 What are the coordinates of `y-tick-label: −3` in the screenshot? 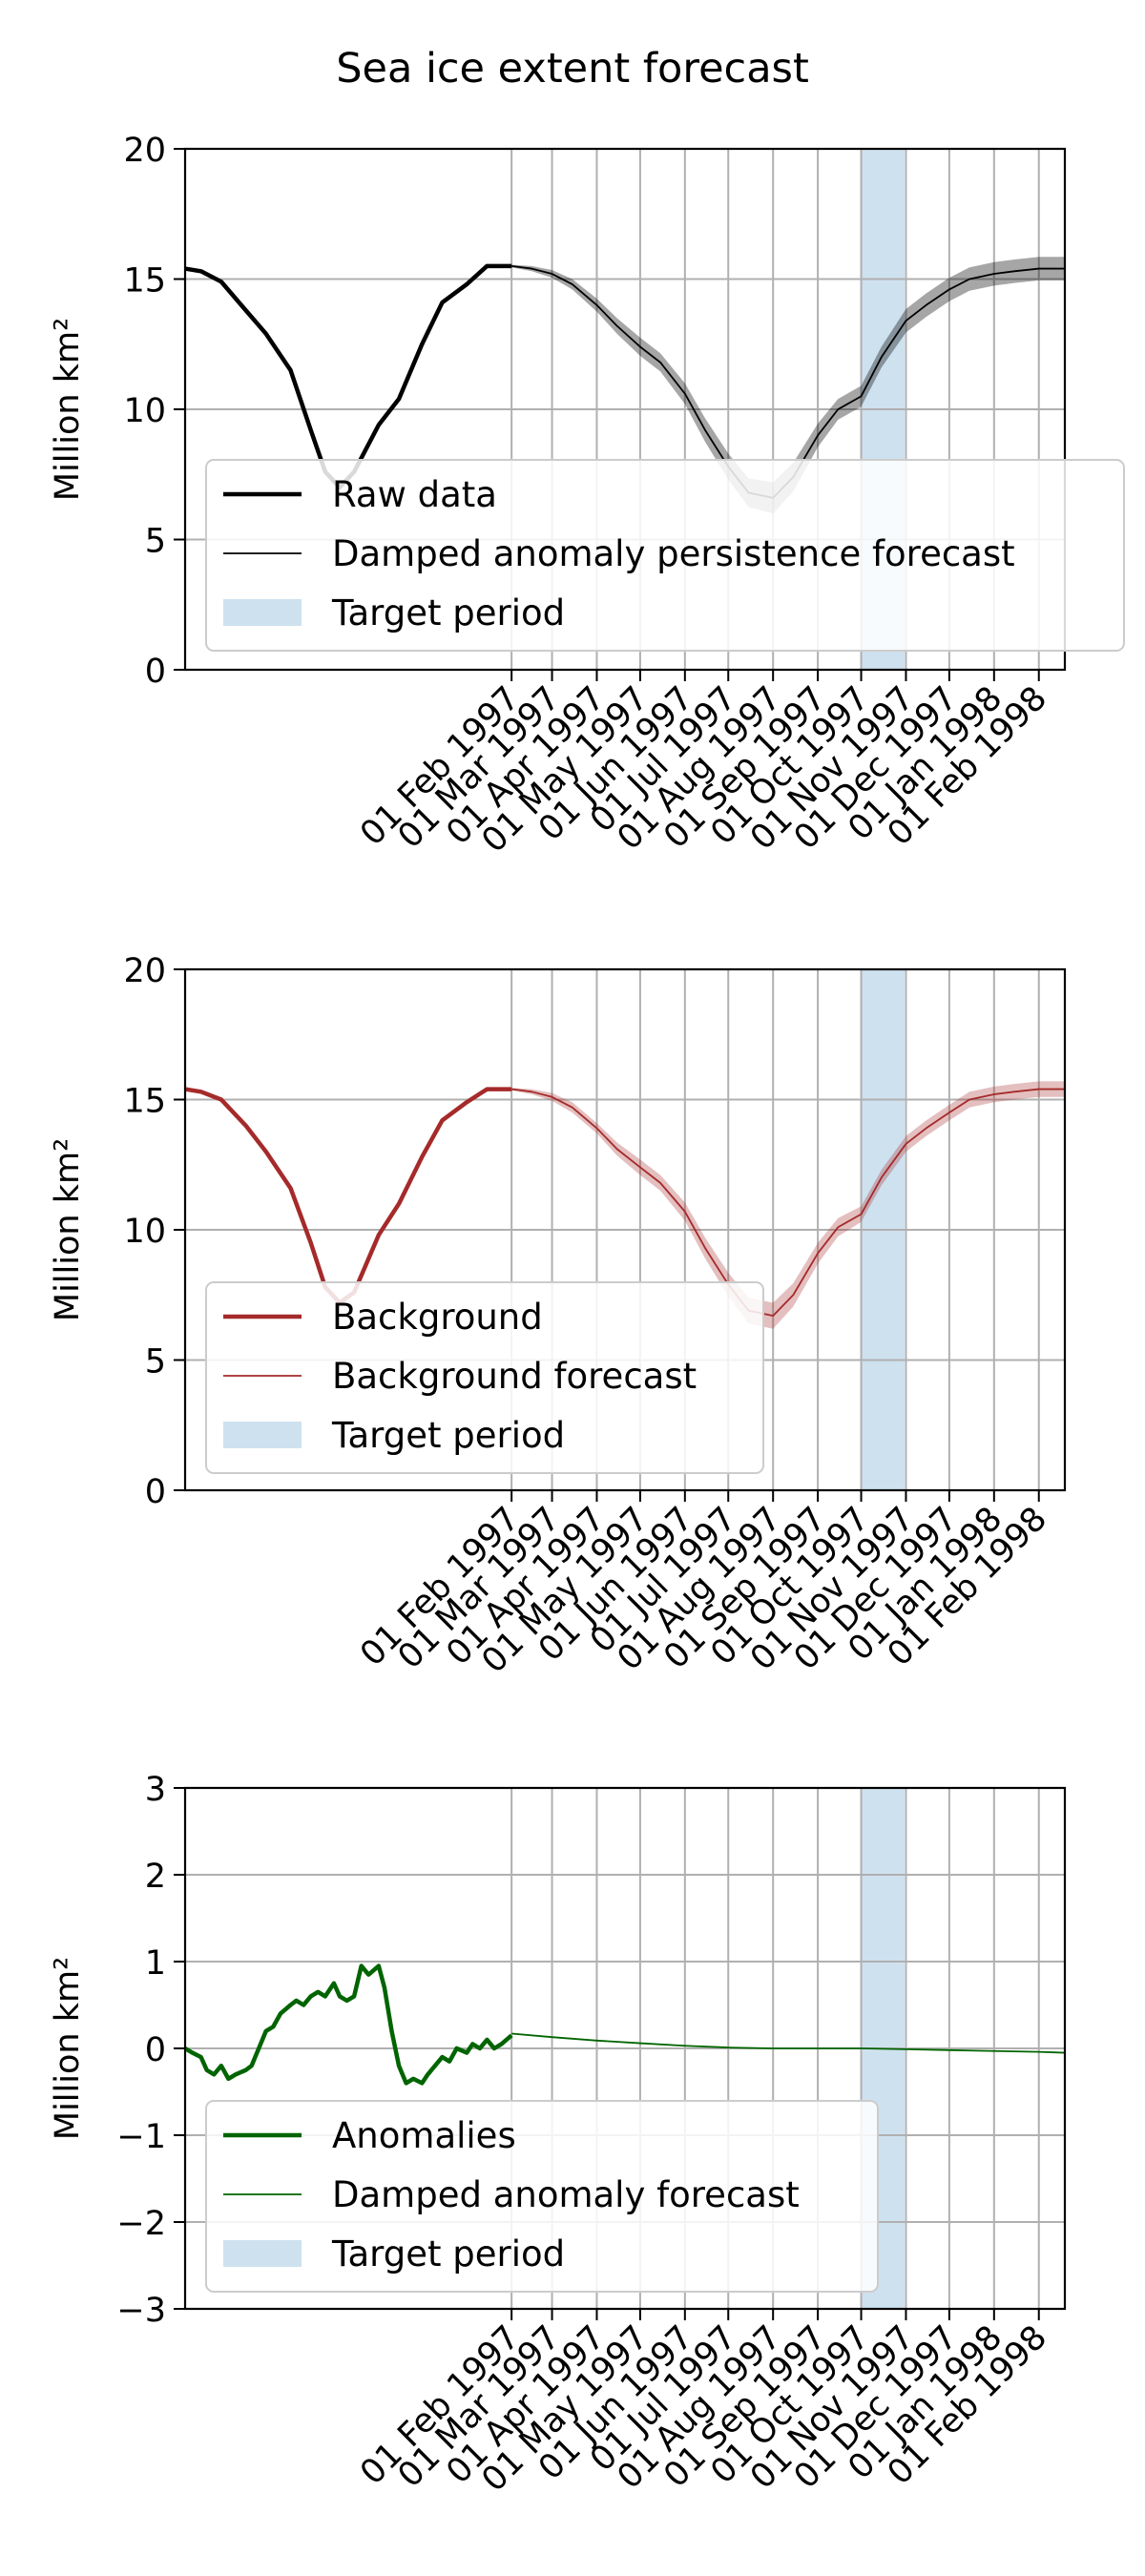 It's located at (141, 2311).